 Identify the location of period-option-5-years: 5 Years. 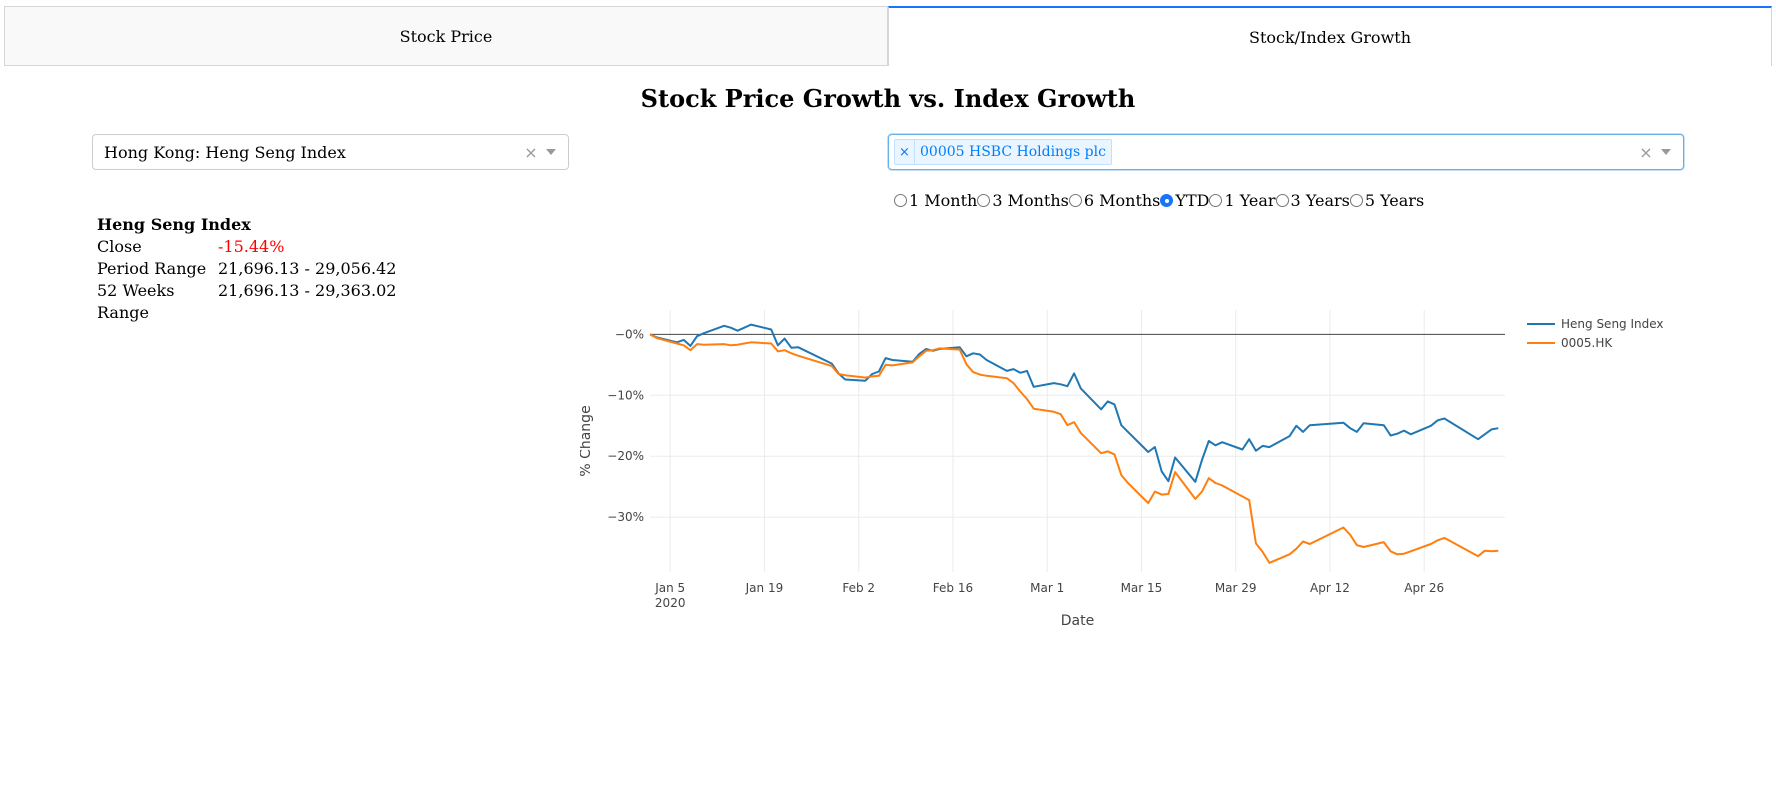
(1387, 200).